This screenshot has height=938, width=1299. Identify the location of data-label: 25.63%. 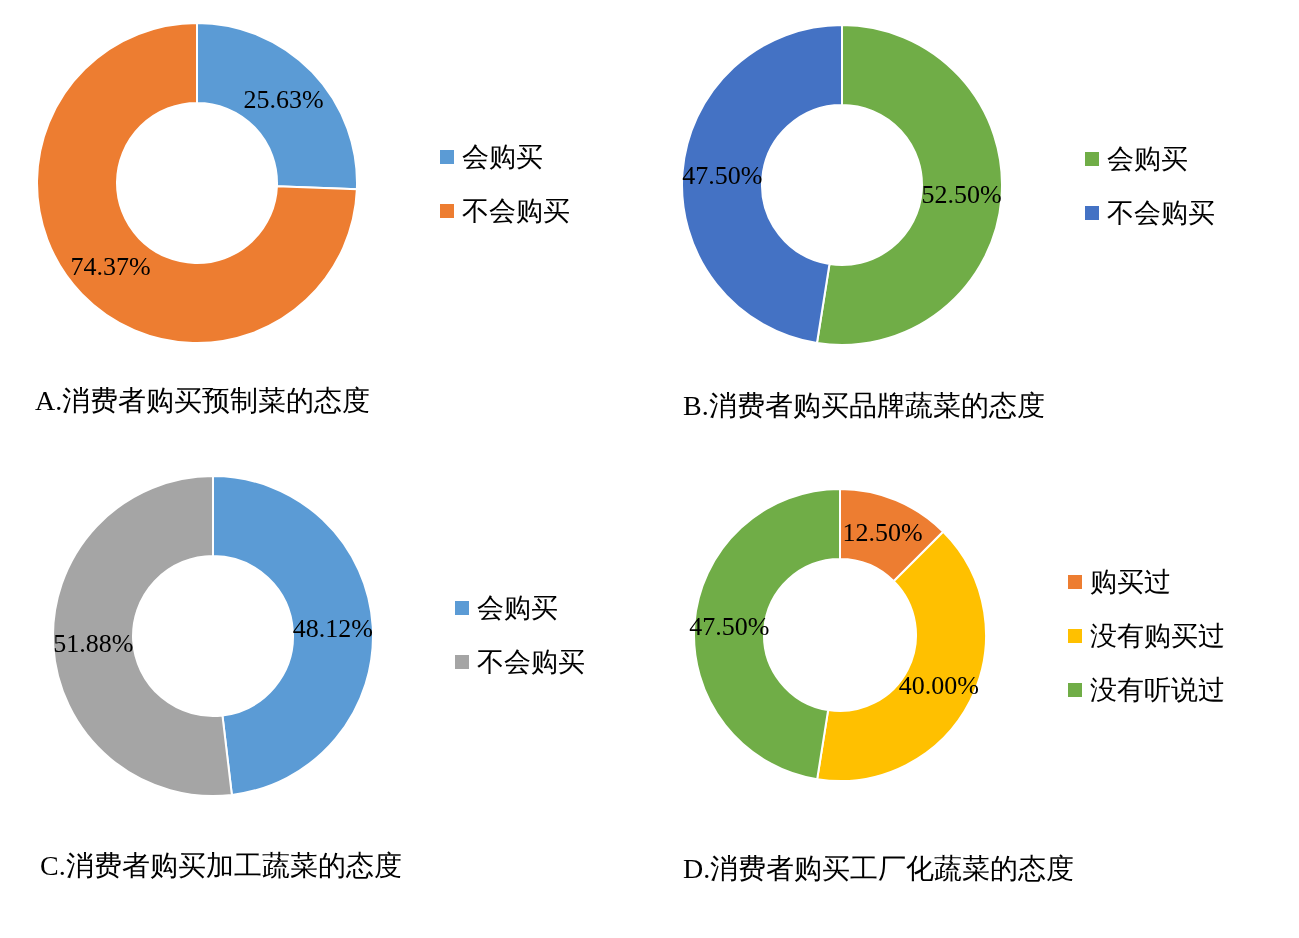
(283, 100).